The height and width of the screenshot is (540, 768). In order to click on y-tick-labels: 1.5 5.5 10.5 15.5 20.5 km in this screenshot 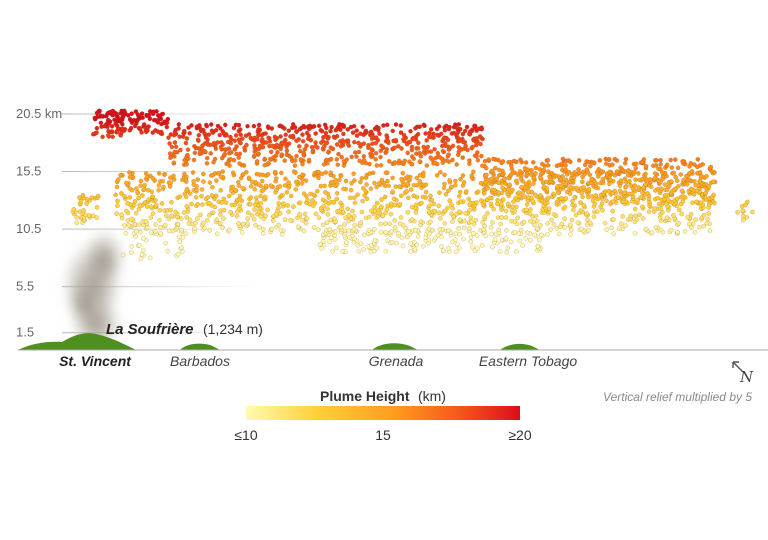, I will do `click(39, 223)`.